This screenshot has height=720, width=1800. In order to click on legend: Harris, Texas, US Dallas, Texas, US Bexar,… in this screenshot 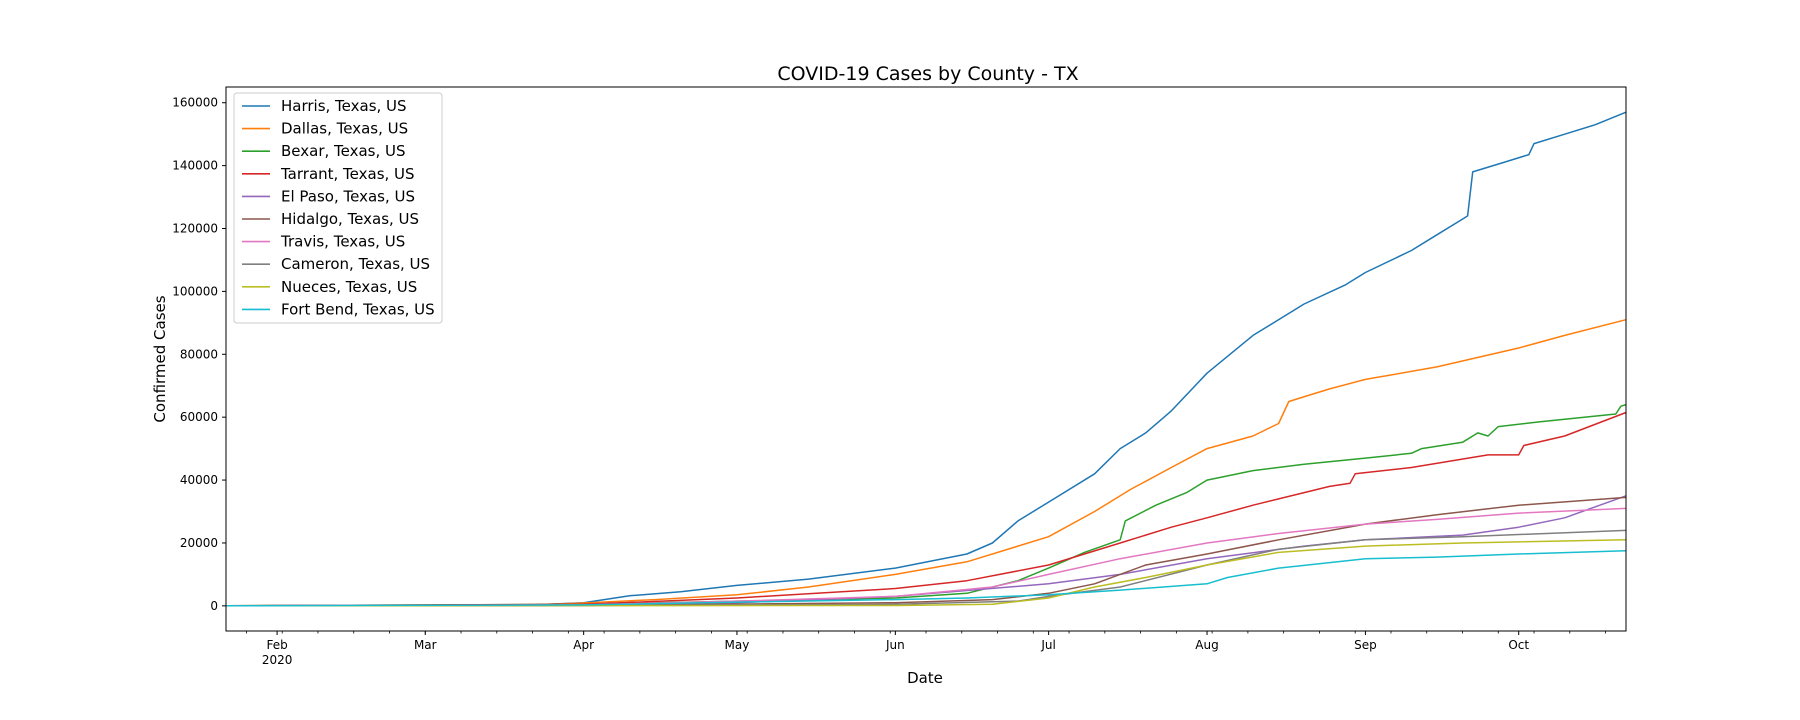, I will do `click(338, 208)`.